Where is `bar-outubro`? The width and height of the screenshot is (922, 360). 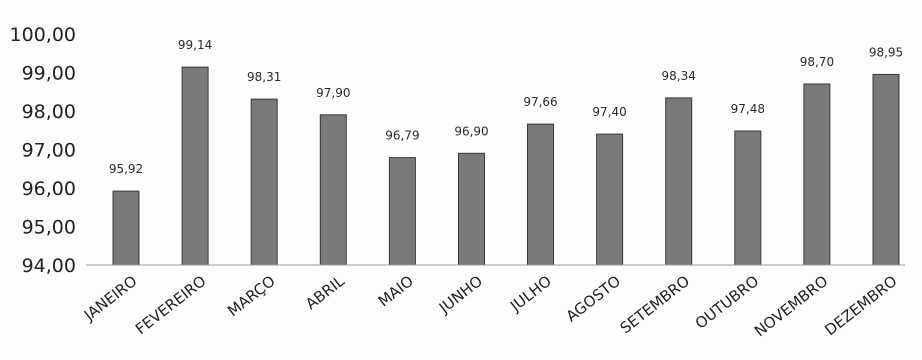
bar-outubro is located at coordinates (748, 198).